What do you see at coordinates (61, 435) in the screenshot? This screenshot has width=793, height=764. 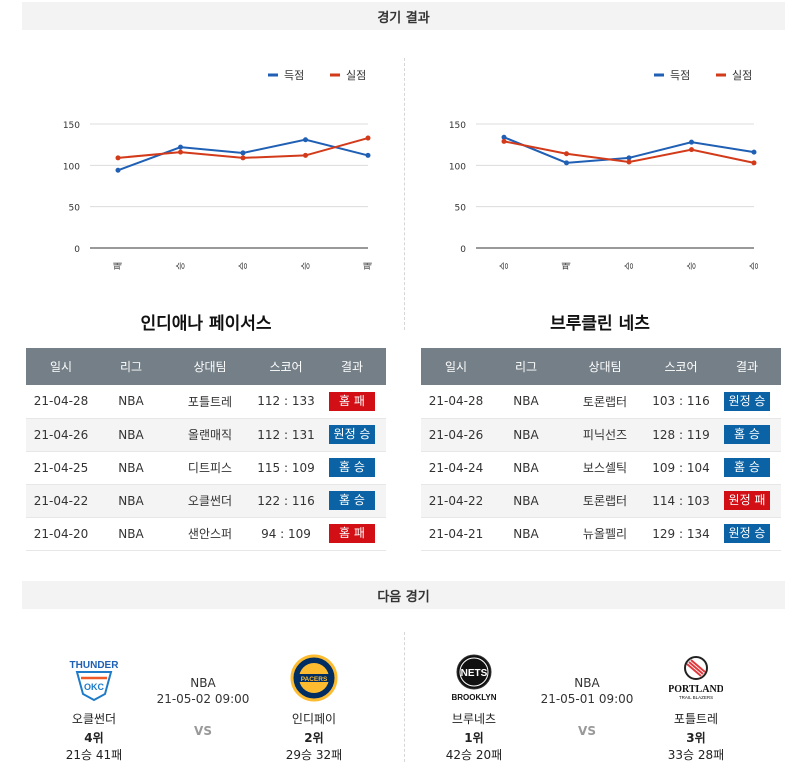 I see `cell-date: 21-04-26` at bounding box center [61, 435].